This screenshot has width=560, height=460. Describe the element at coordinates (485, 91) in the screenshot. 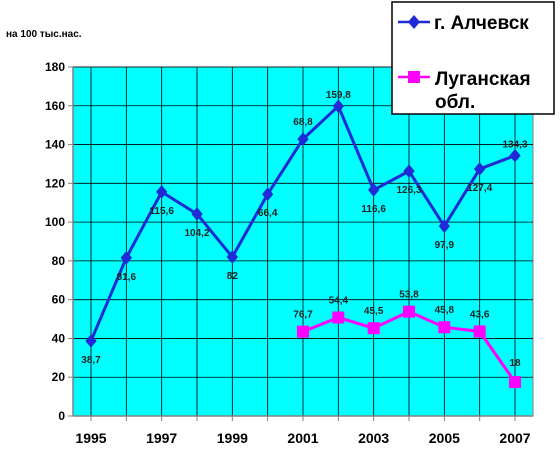

I see `legend-label-lugansk: Луганская обл.` at that location.